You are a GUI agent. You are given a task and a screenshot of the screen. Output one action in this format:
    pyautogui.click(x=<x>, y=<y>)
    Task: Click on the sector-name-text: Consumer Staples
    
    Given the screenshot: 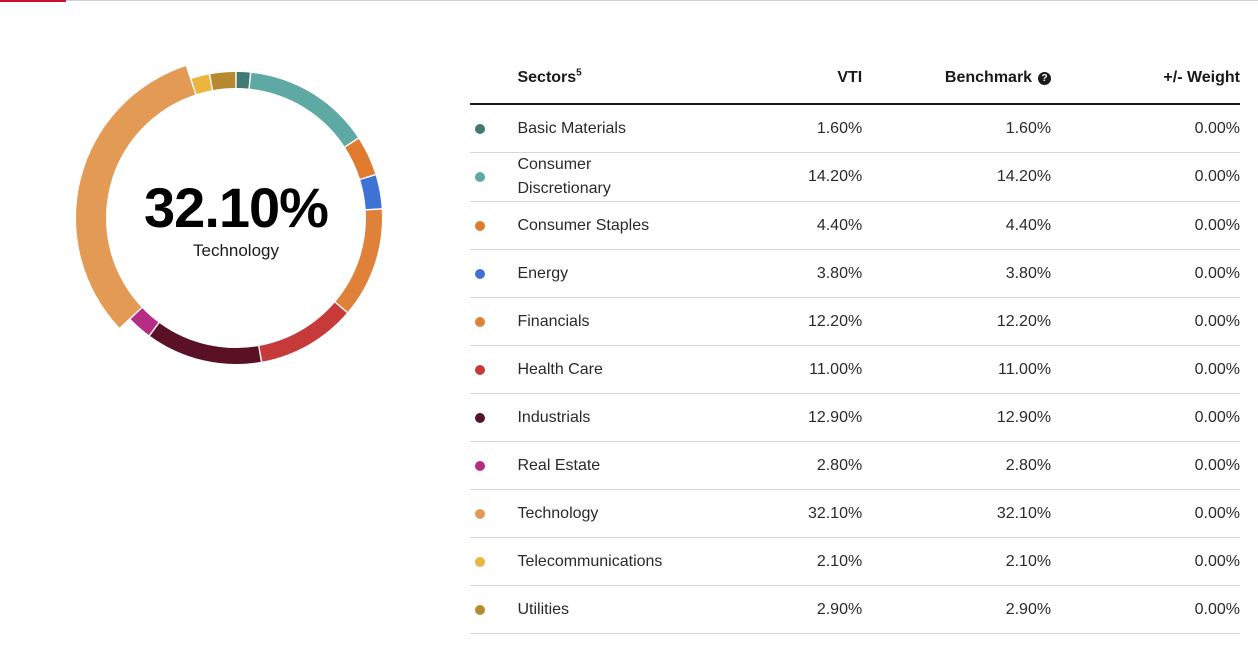 What is the action you would take?
    pyautogui.click(x=583, y=225)
    